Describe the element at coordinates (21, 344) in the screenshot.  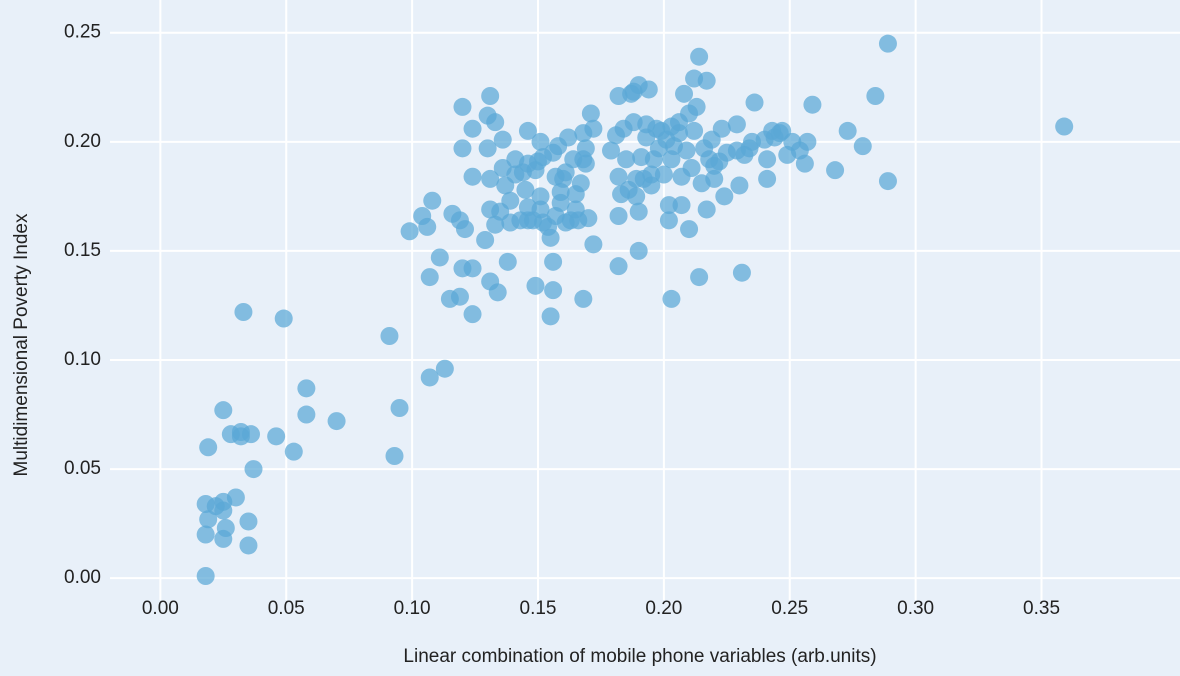
I see `y-axis-label: Multidimensional Poverty Index` at that location.